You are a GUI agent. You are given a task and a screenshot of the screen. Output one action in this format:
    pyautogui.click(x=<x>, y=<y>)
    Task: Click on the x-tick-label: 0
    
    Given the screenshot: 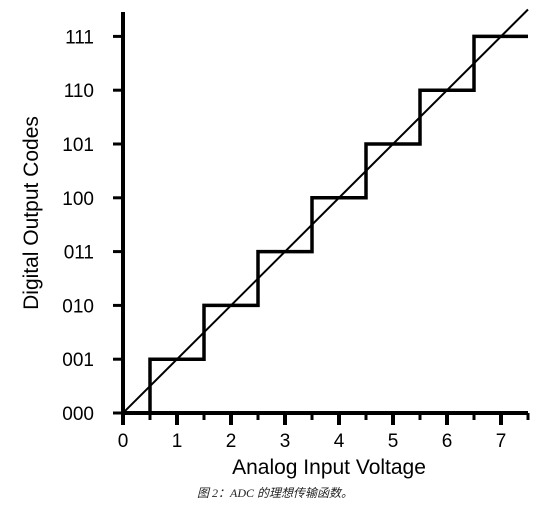 What is the action you would take?
    pyautogui.click(x=123, y=441)
    